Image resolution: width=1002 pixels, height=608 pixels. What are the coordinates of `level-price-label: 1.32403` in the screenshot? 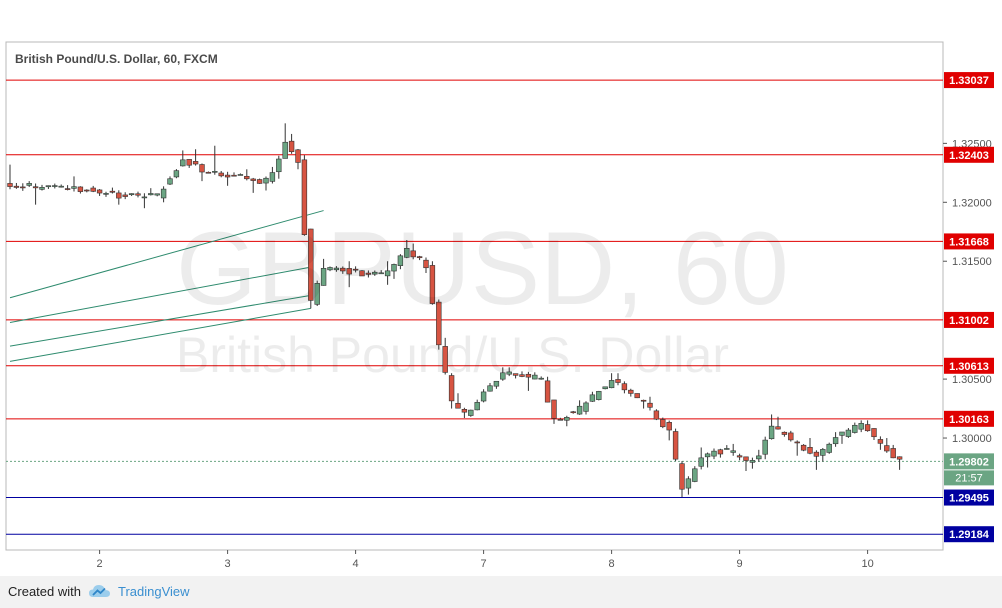 It's located at (969, 154).